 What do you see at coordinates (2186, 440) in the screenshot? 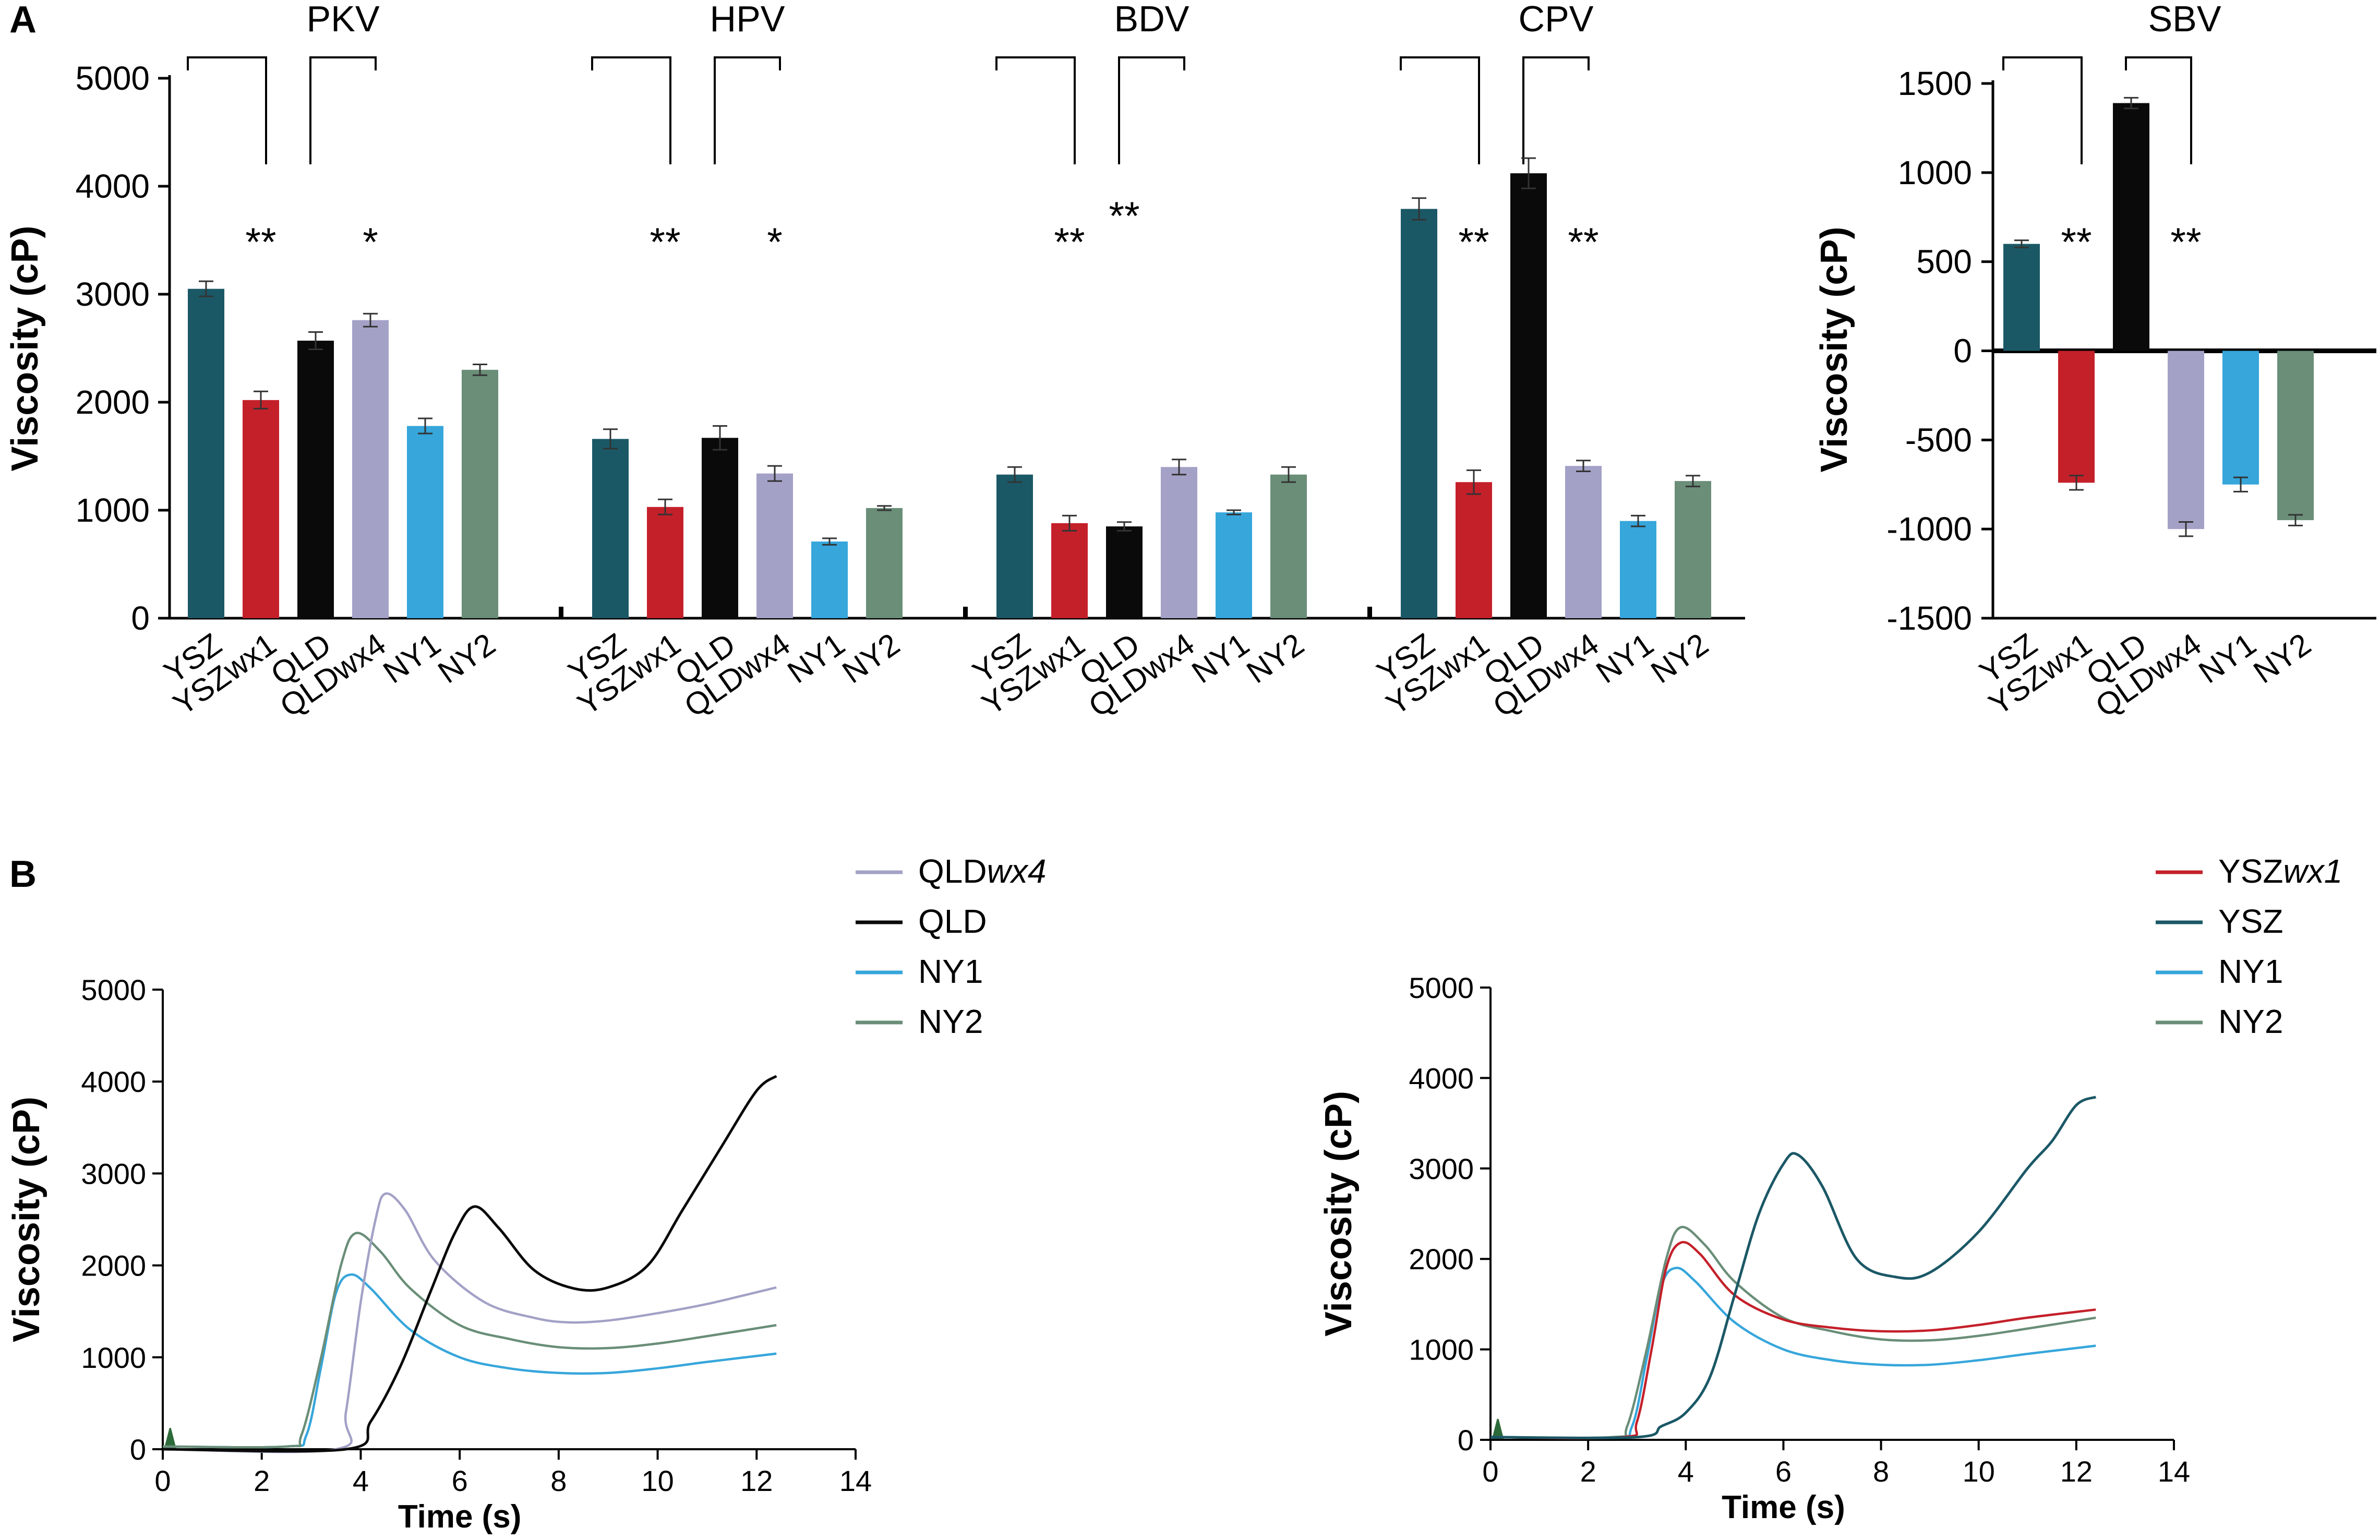
I see `bar-sbv-qldwx4` at bounding box center [2186, 440].